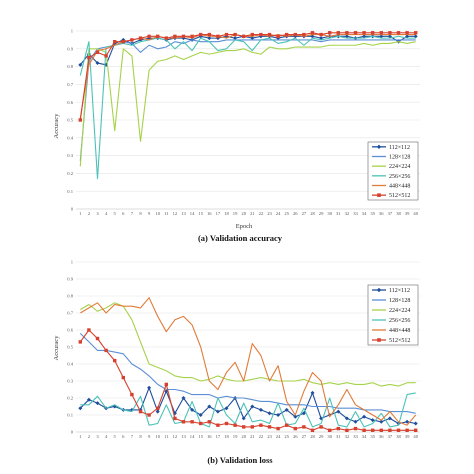 The image size is (474, 474). Describe the element at coordinates (123, 213) in the screenshot. I see `x-tick-label: 6` at that location.